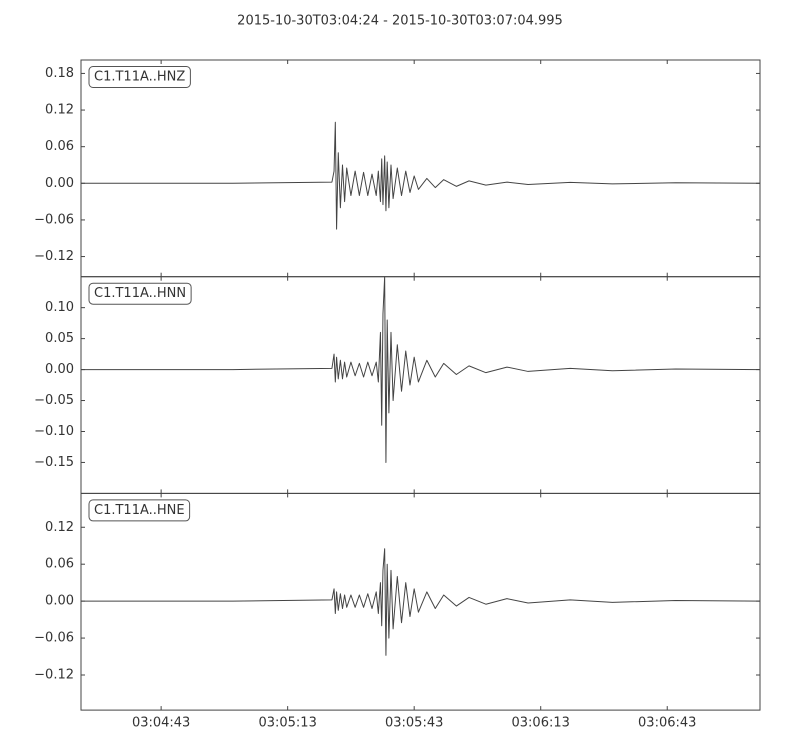 The image size is (800, 750). I want to click on y-tick-label: −0.05, so click(54, 400).